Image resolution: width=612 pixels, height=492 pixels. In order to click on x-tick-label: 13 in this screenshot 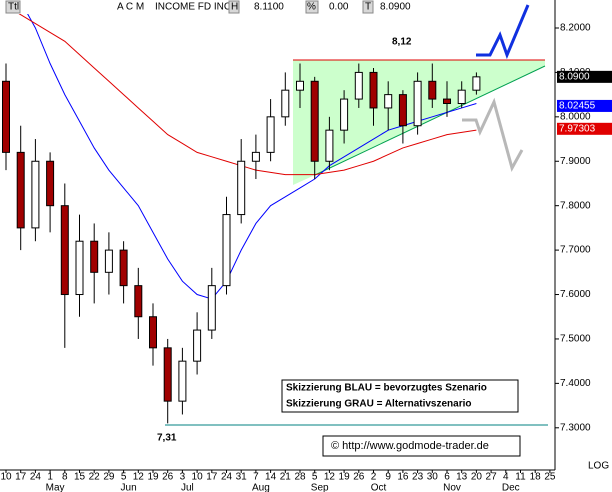, I will do `click(462, 477)`.